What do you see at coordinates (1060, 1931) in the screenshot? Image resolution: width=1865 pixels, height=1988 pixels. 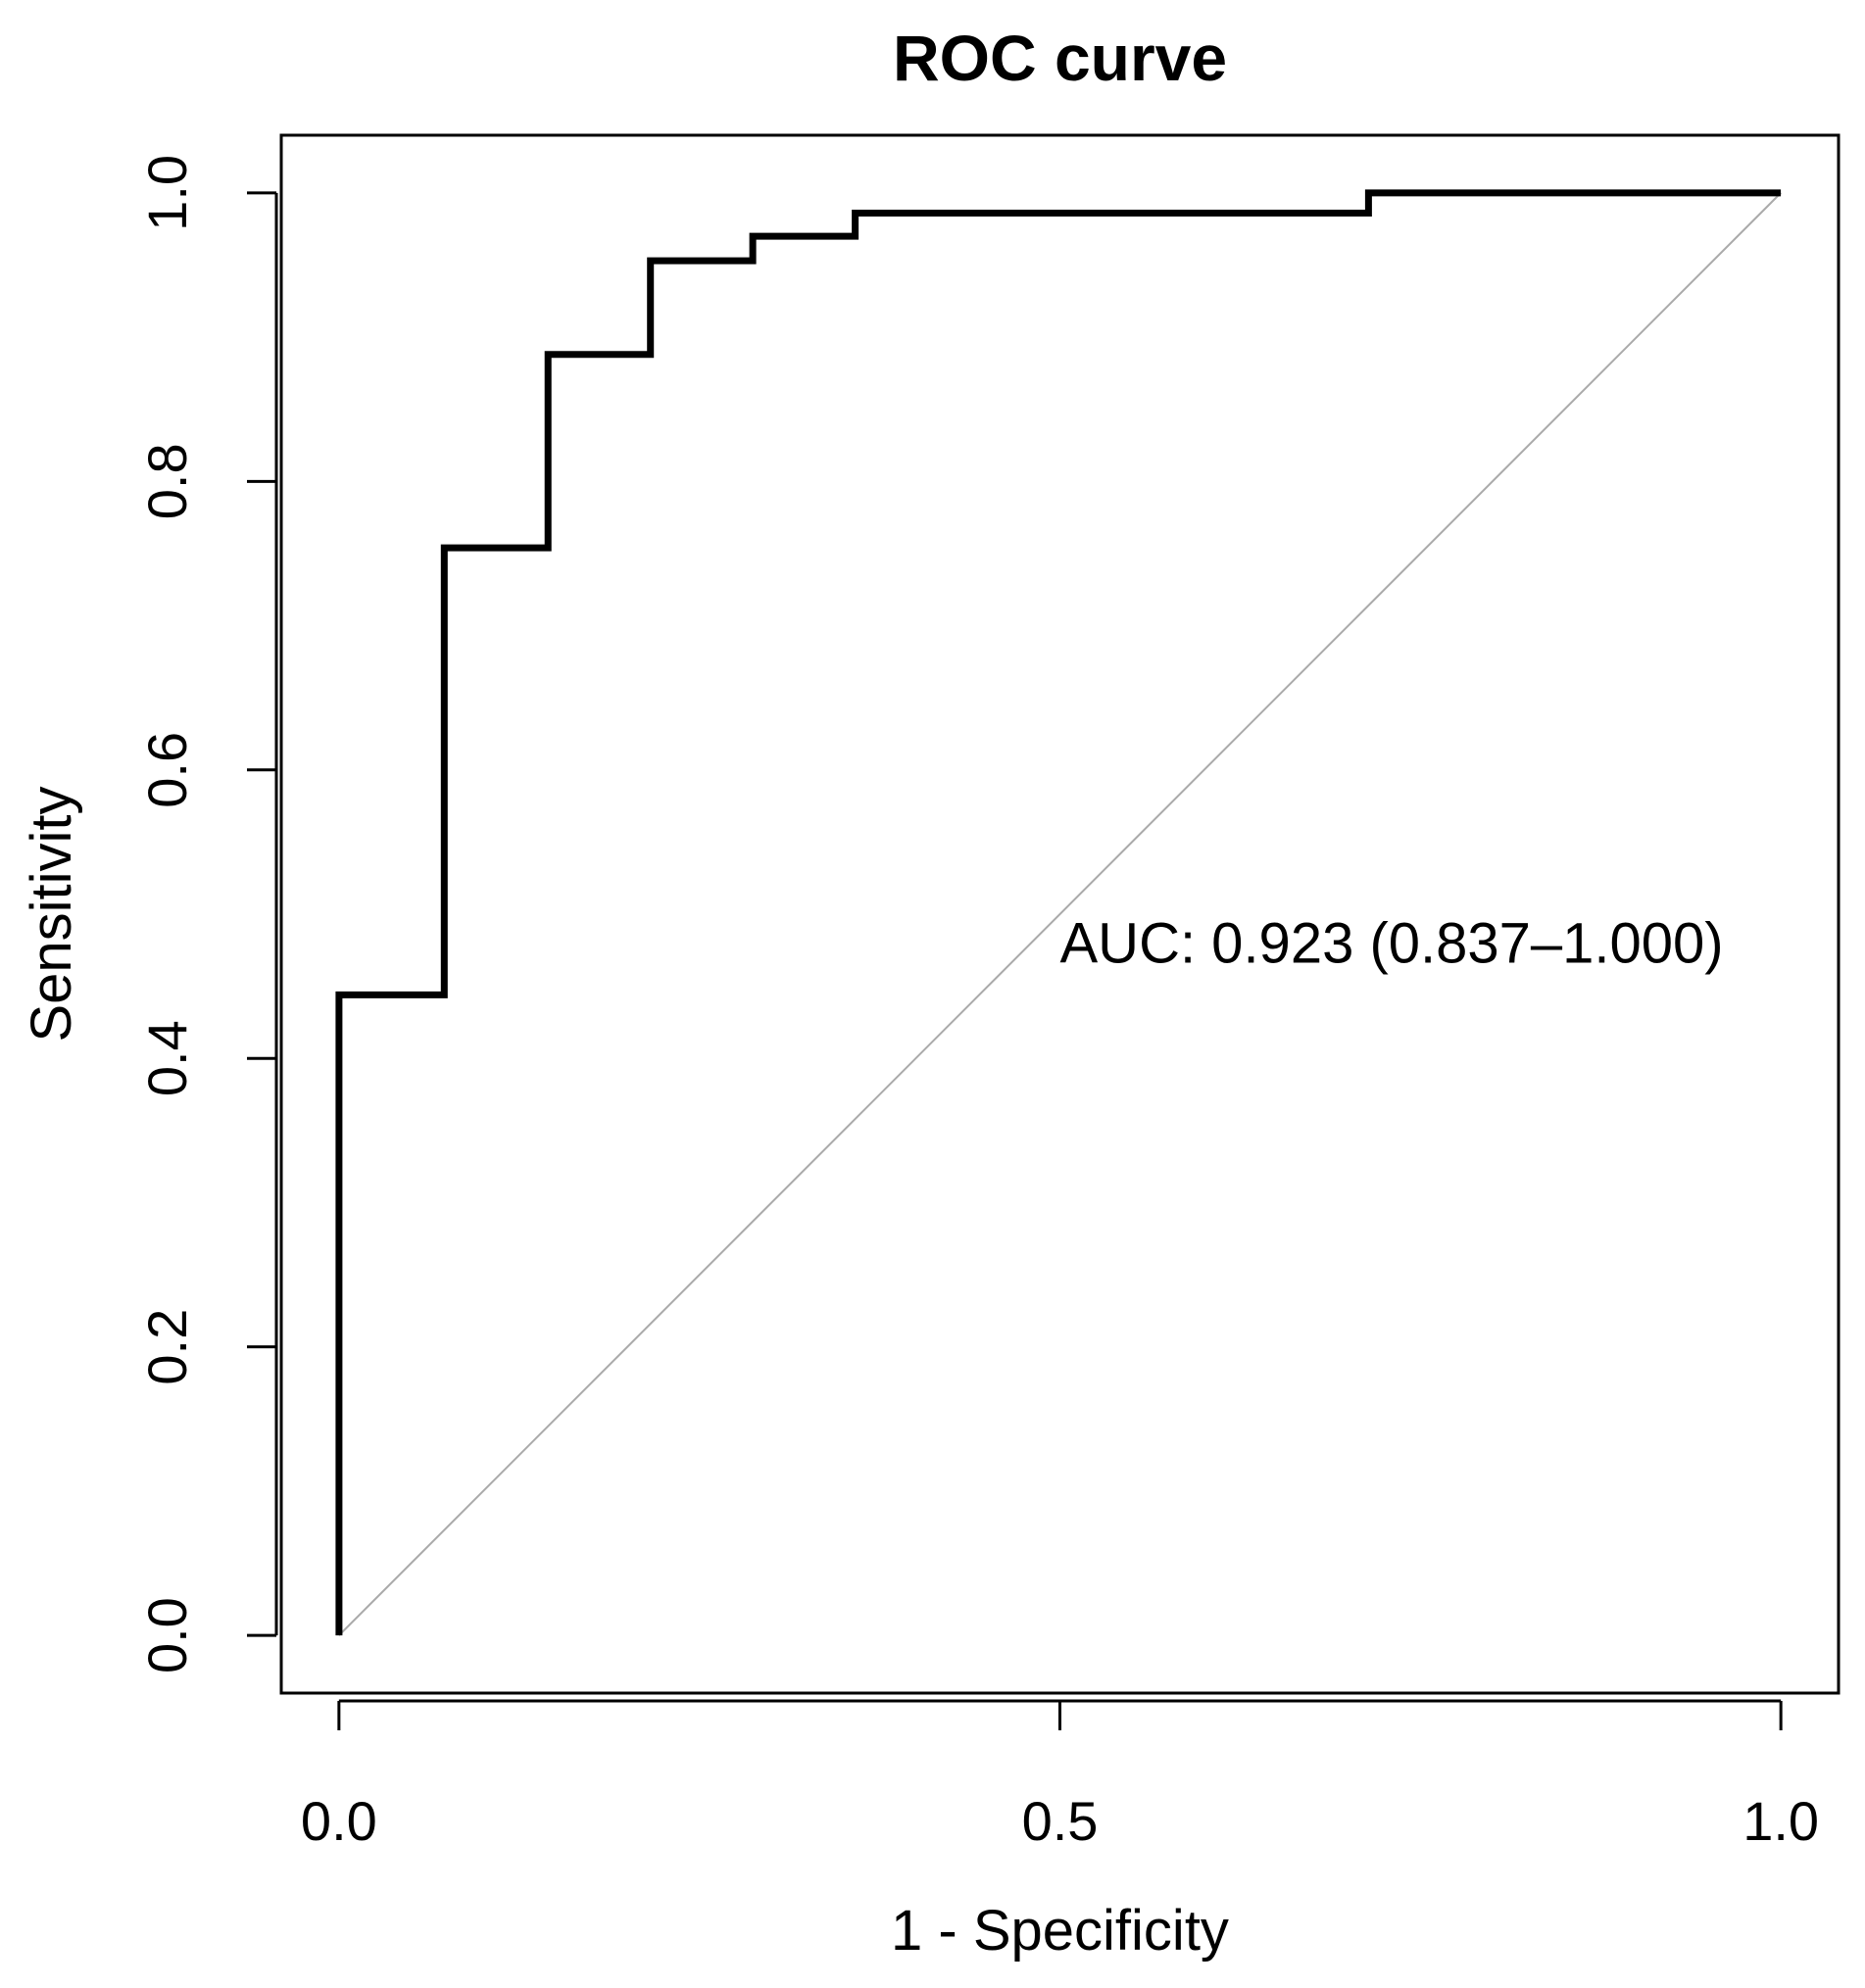 I see `x-axis-title: 1 - Specificity` at bounding box center [1060, 1931].